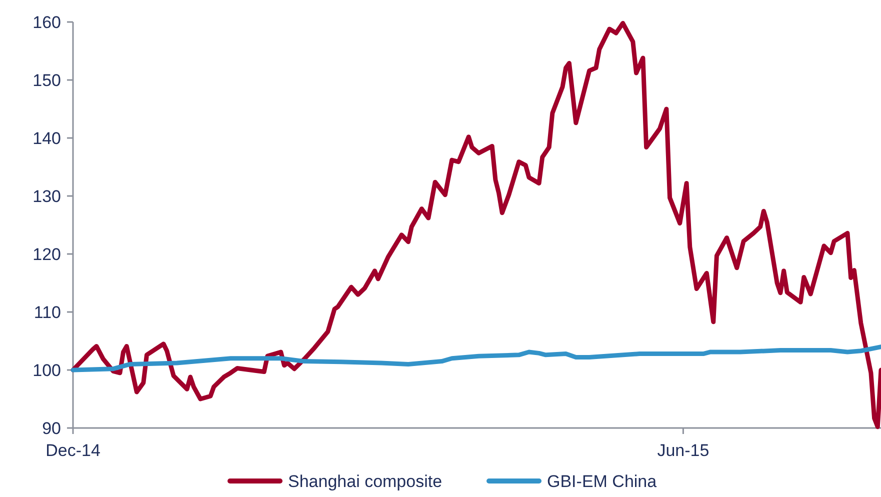 This screenshot has height=497, width=881. What do you see at coordinates (46, 370) in the screenshot?
I see `y-tick-label: 100` at bounding box center [46, 370].